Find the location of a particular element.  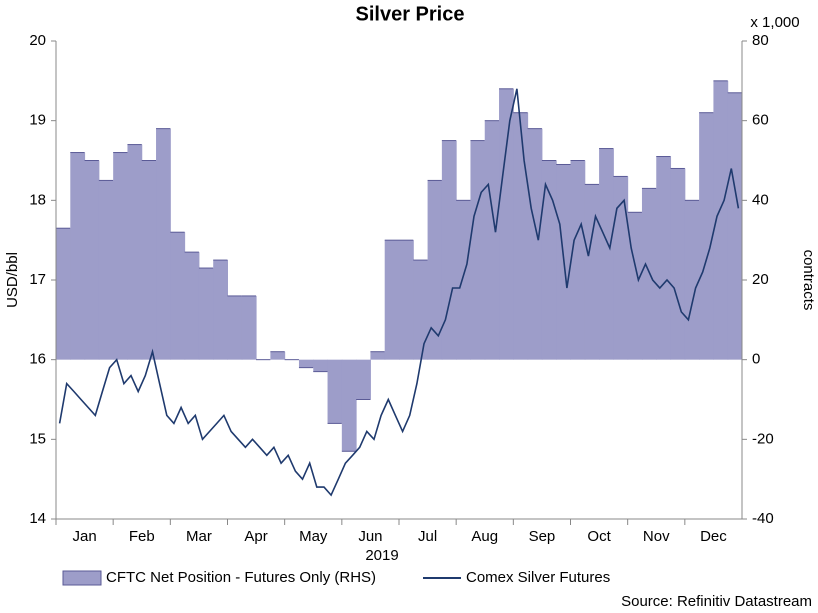

chart-title: Silver Price is located at coordinates (410, 14).